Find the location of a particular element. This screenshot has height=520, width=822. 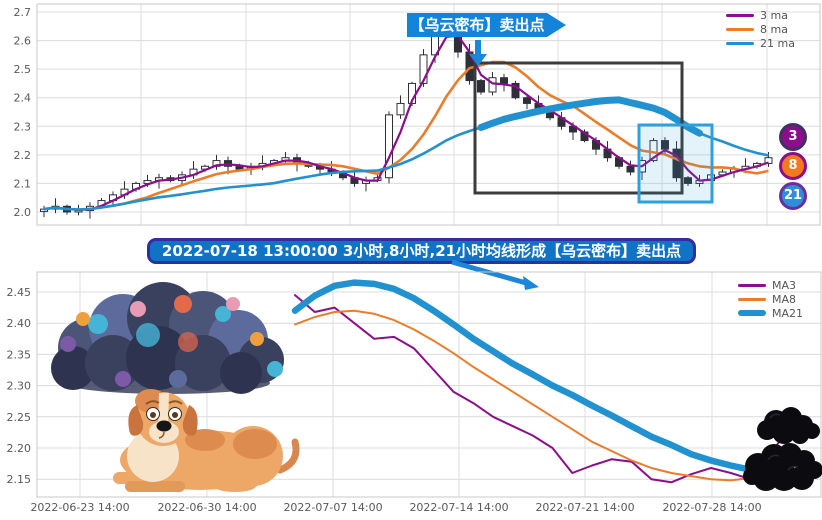

ma21-badge: 21 is located at coordinates (793, 196).